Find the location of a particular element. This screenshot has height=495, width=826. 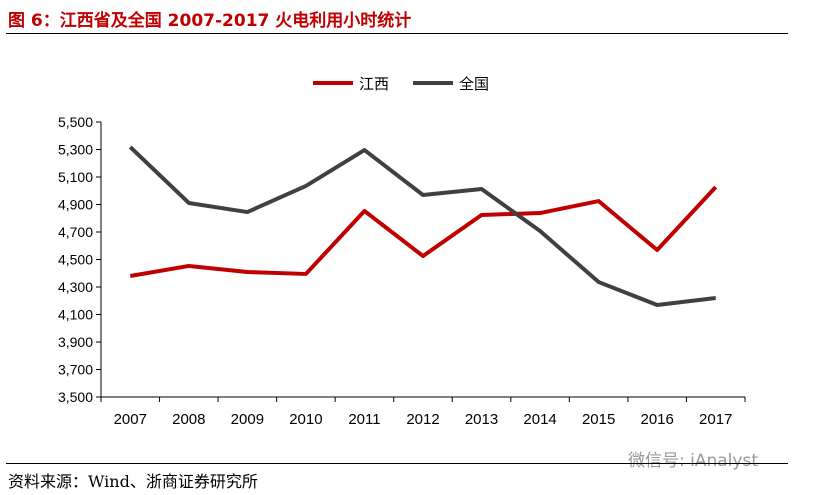

x-tick-label: 2014 is located at coordinates (539, 419).